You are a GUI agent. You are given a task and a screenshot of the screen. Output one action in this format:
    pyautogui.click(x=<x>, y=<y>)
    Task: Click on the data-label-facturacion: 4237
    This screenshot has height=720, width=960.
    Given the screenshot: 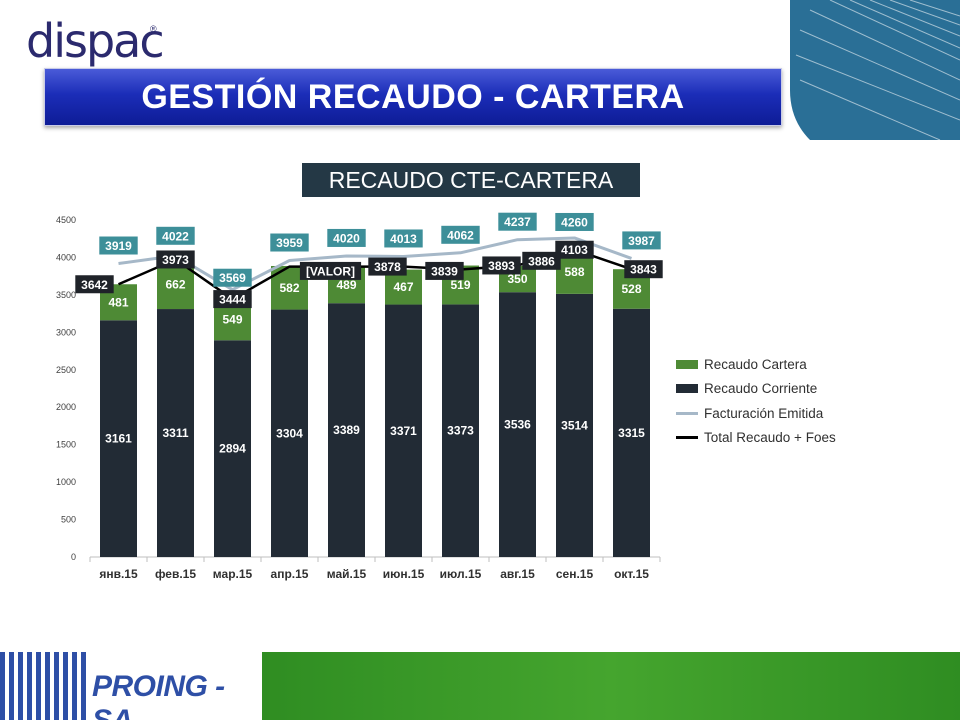 What is the action you would take?
    pyautogui.click(x=517, y=222)
    